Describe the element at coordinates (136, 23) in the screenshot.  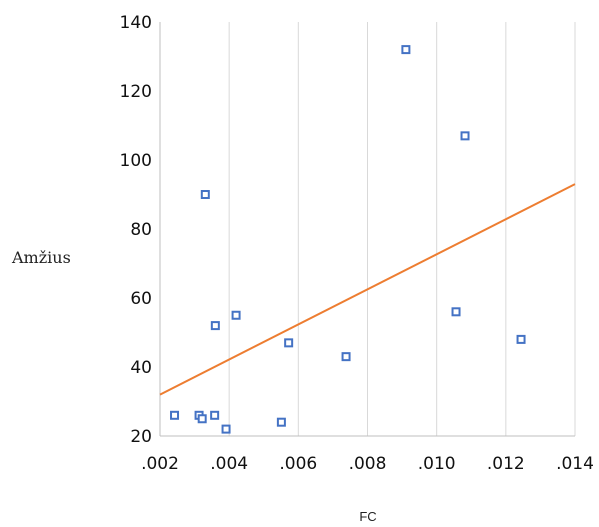
I see `y-tick-label: 140` at that location.